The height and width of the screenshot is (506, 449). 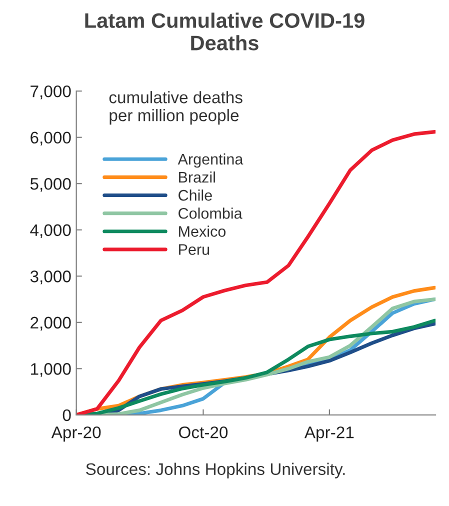 What do you see at coordinates (50, 277) in the screenshot?
I see `y-tick-label: 3,000` at bounding box center [50, 277].